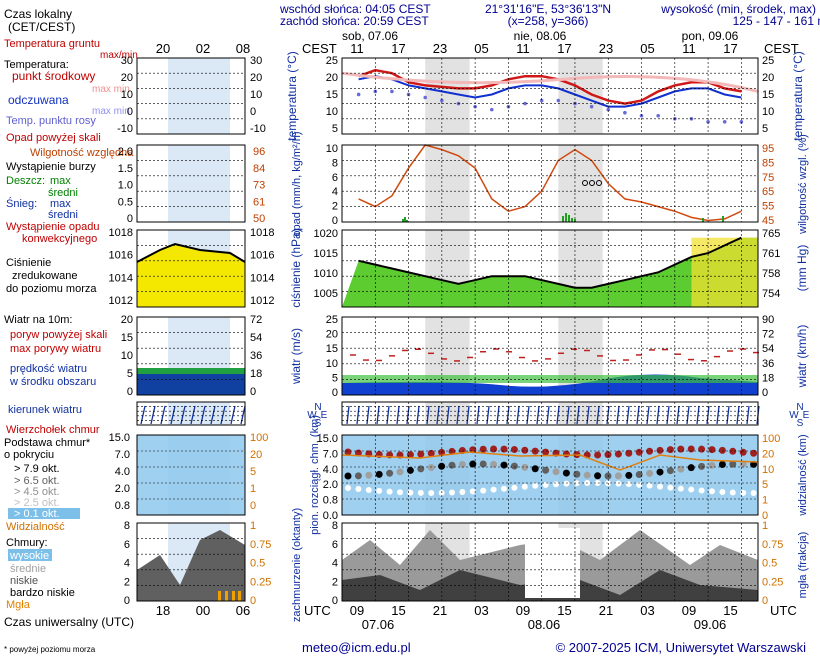  I want to click on bottom-hour: 09, so click(357, 610).